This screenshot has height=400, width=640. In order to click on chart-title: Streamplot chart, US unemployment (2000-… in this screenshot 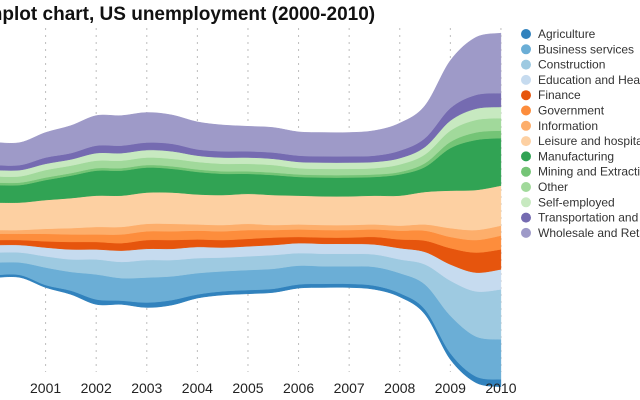, I will do `click(187, 14)`.